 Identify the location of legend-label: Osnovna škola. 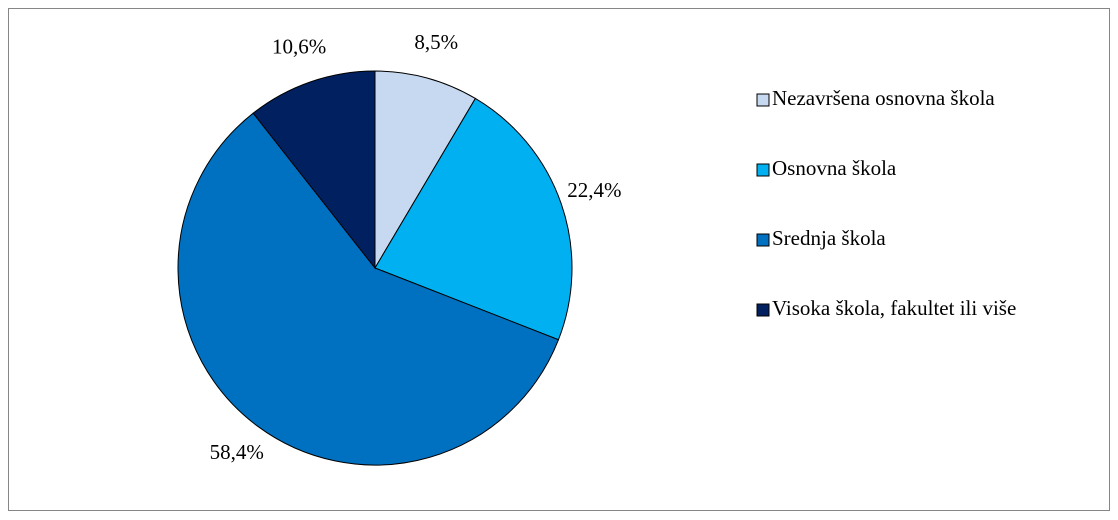
(834, 168).